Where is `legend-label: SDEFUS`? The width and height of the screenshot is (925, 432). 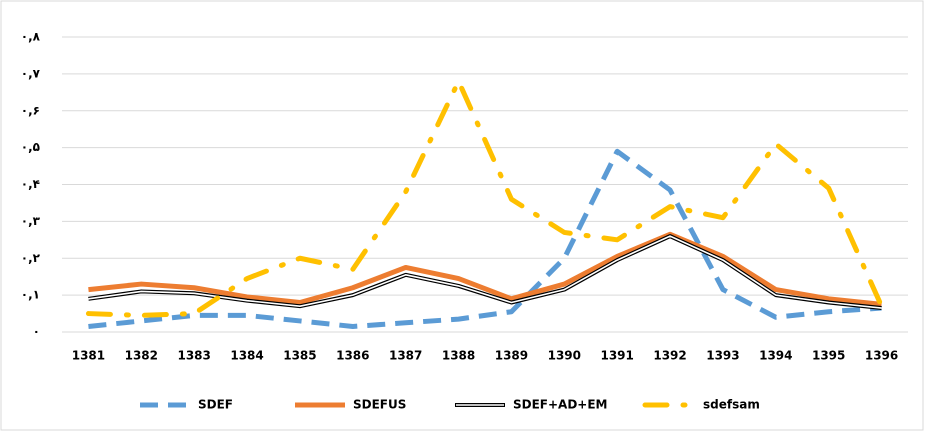 legend-label: SDEFUS is located at coordinates (379, 405).